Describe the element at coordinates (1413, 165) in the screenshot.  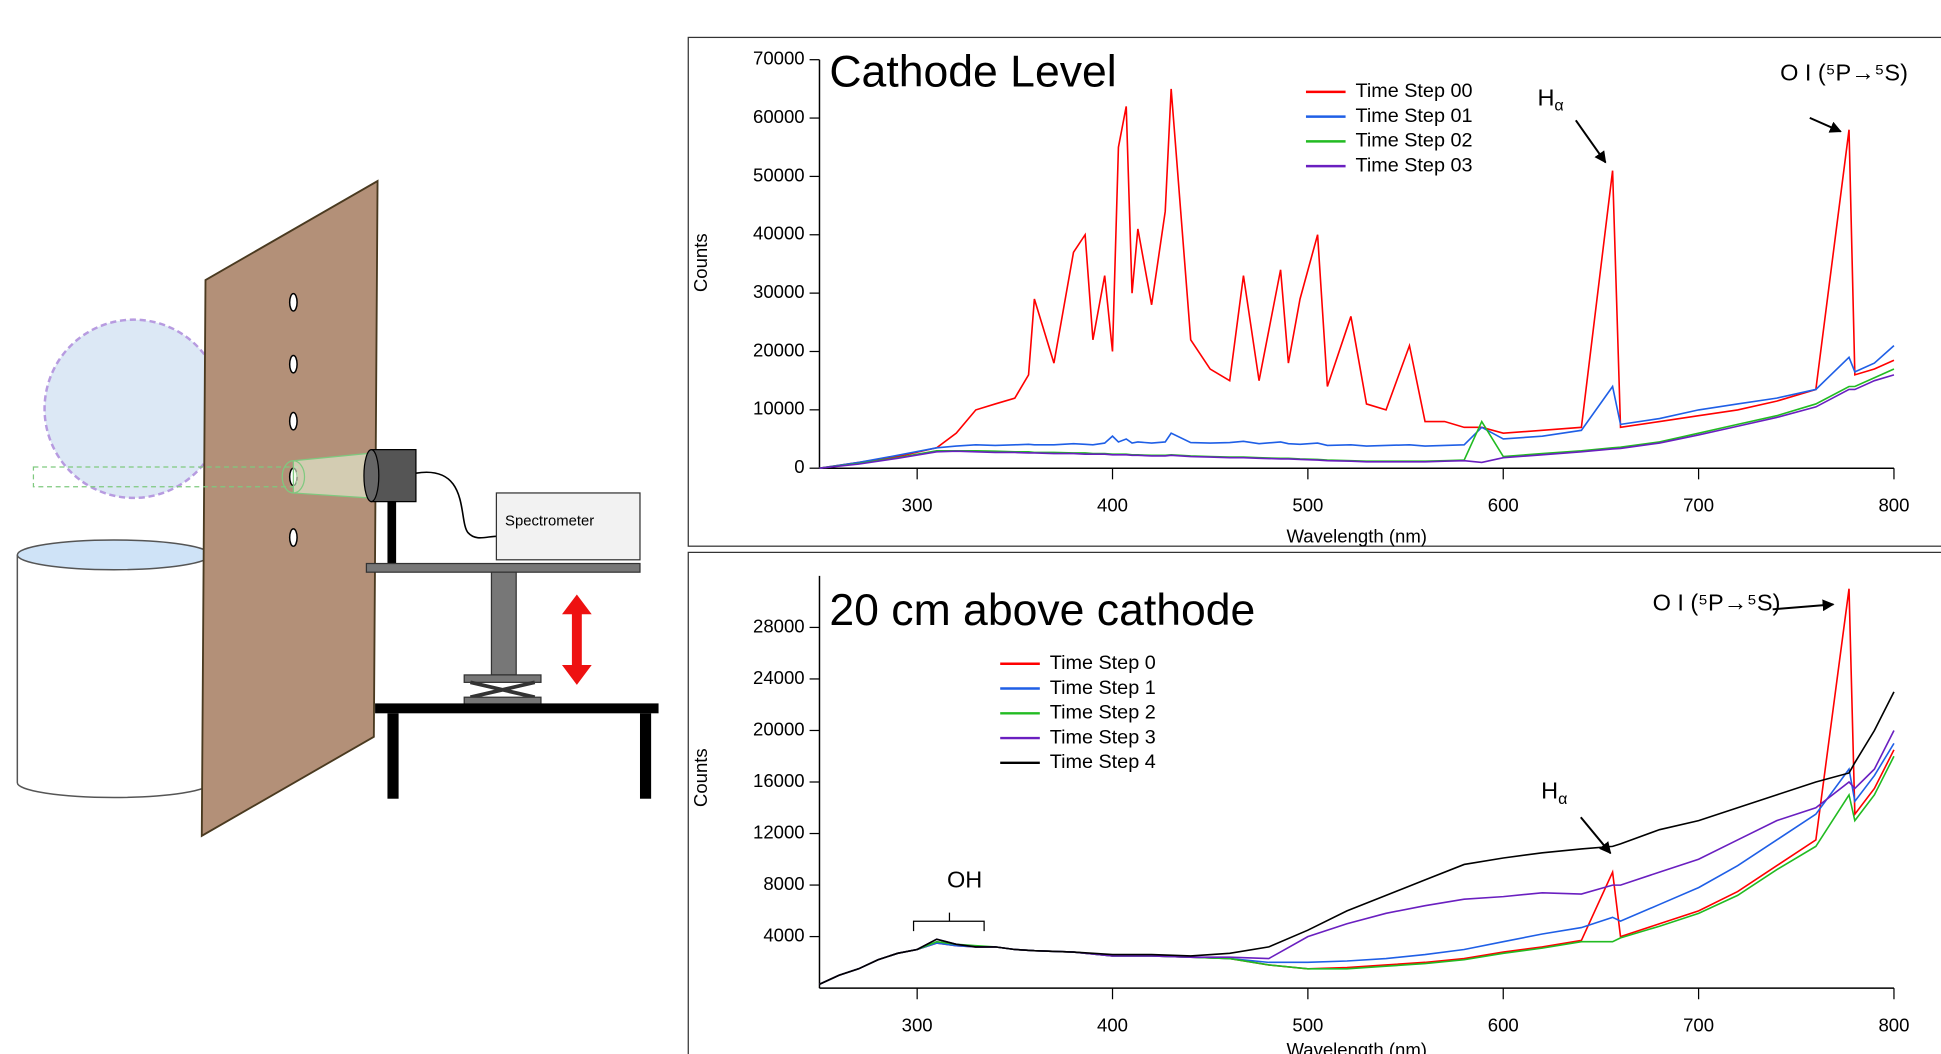
I see `legend-label: Time Step 03` at that location.